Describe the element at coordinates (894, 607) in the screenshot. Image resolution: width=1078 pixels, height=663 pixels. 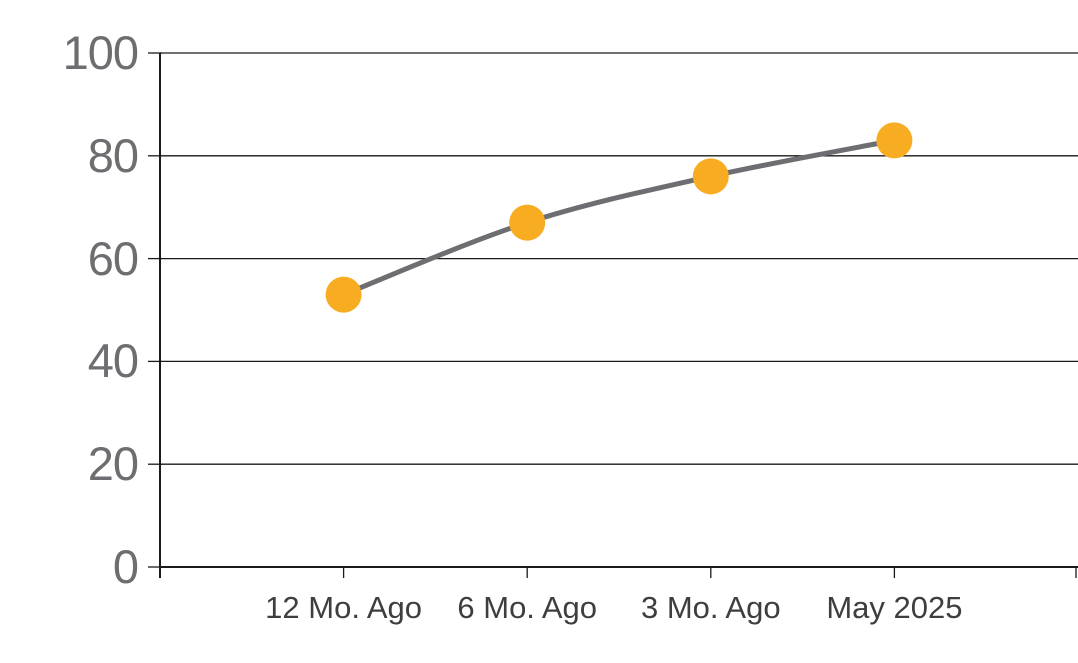
I see `x-tick-label-4: May 2025` at that location.